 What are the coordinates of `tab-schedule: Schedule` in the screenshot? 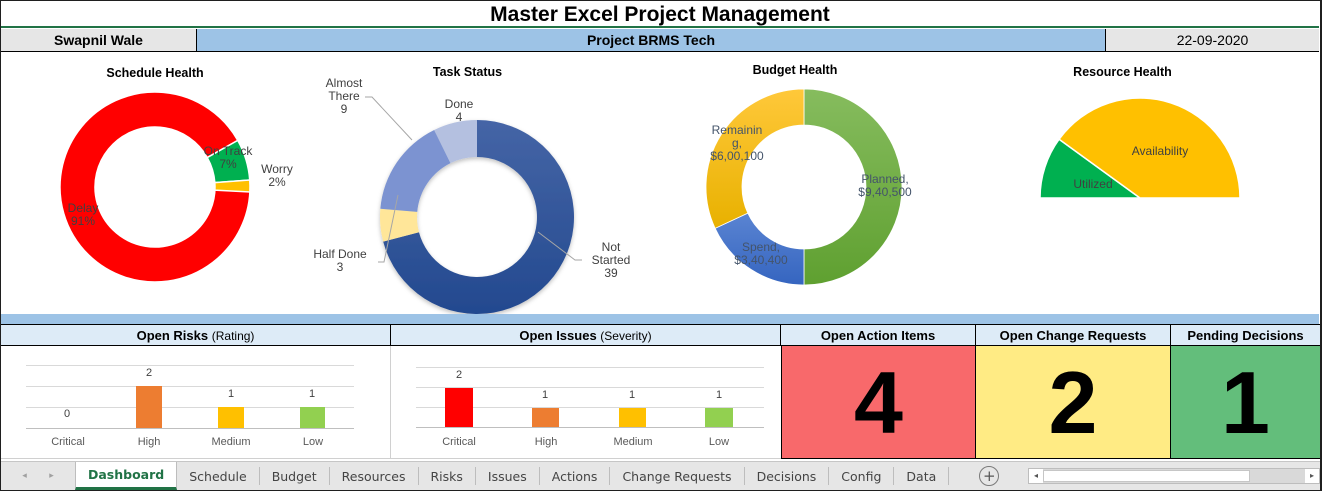 It's located at (218, 476).